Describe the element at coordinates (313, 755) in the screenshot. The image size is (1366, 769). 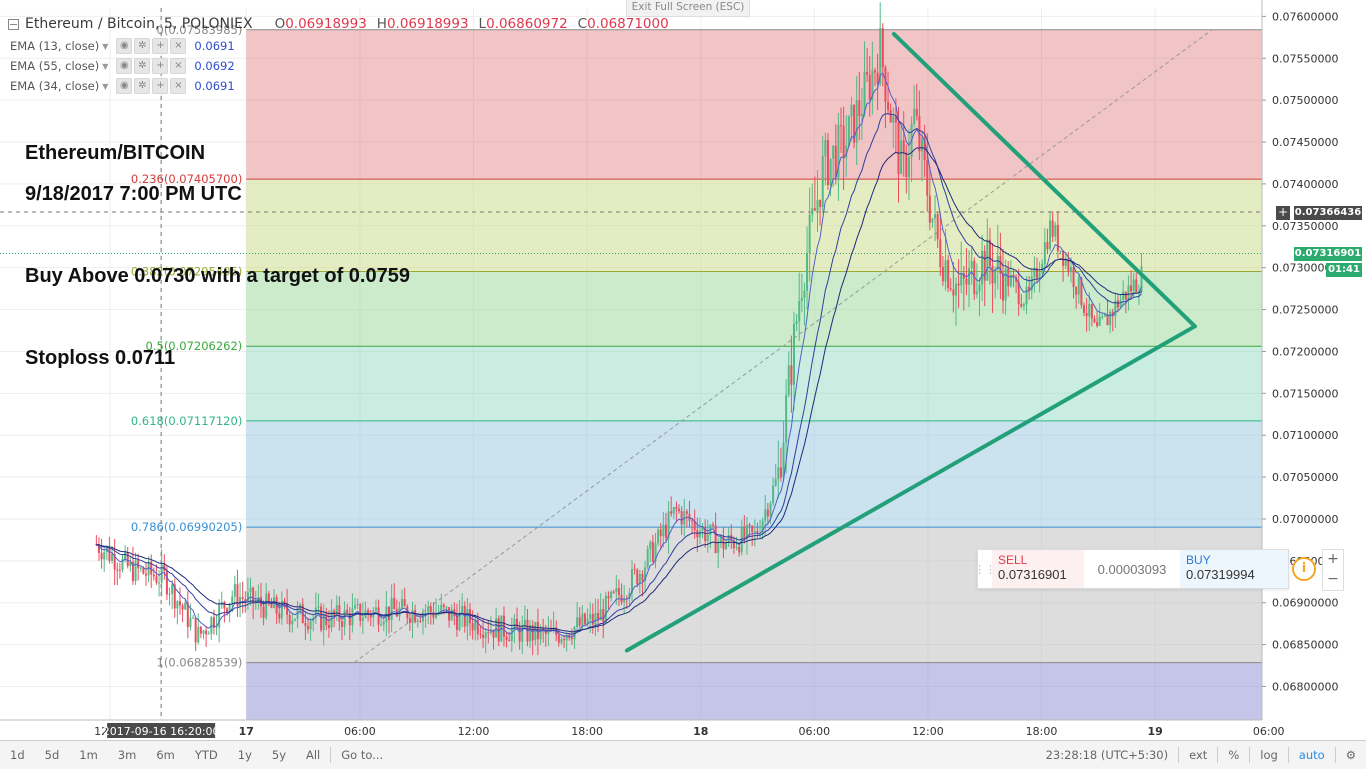
I see `range-all: All` at that location.